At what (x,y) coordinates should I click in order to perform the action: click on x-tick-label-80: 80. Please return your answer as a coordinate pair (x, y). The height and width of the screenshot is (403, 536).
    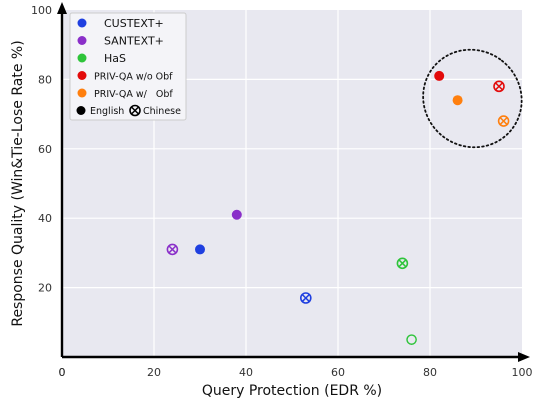
    Looking at the image, I should click on (430, 372).